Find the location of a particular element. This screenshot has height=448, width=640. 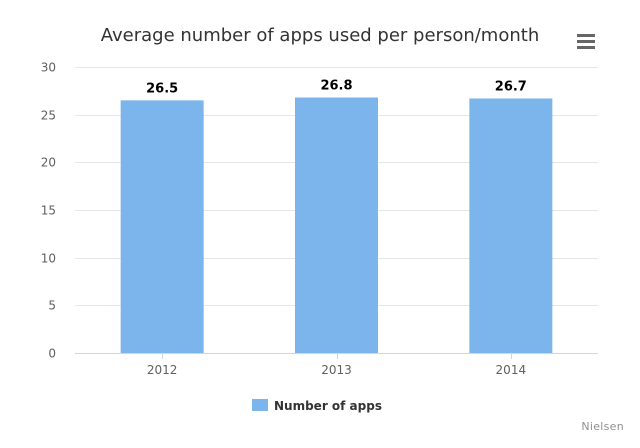

x-axis-ticks: 2012 2013 2014 is located at coordinates (336, 365).